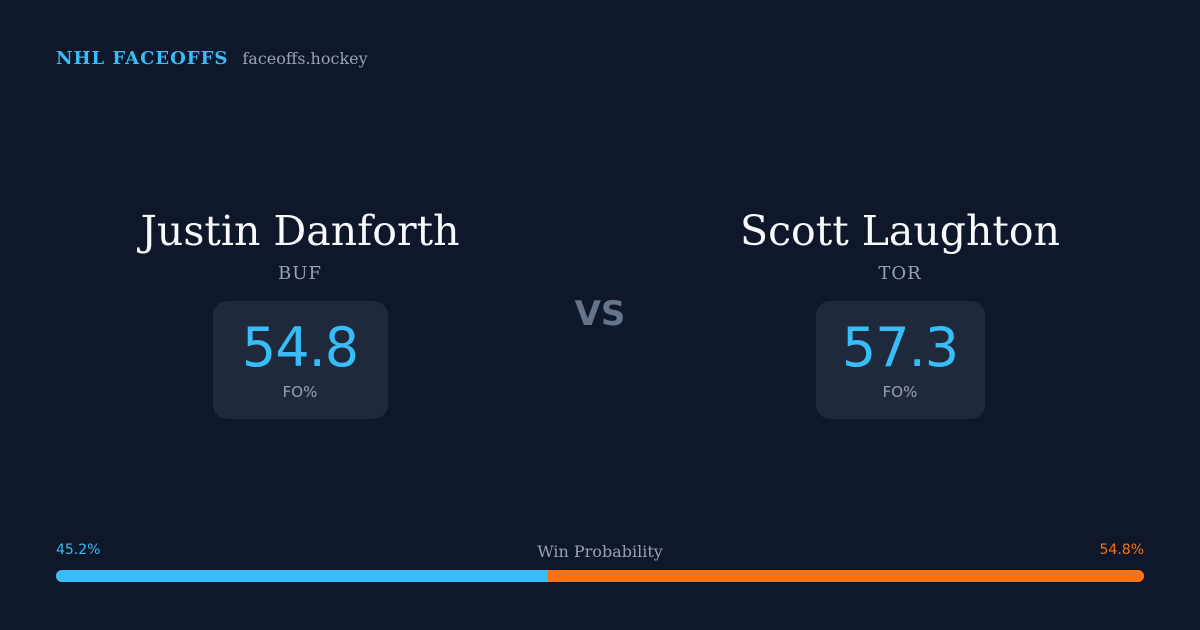  What do you see at coordinates (900, 273) in the screenshot?
I see `team-abbreviation: TOR` at bounding box center [900, 273].